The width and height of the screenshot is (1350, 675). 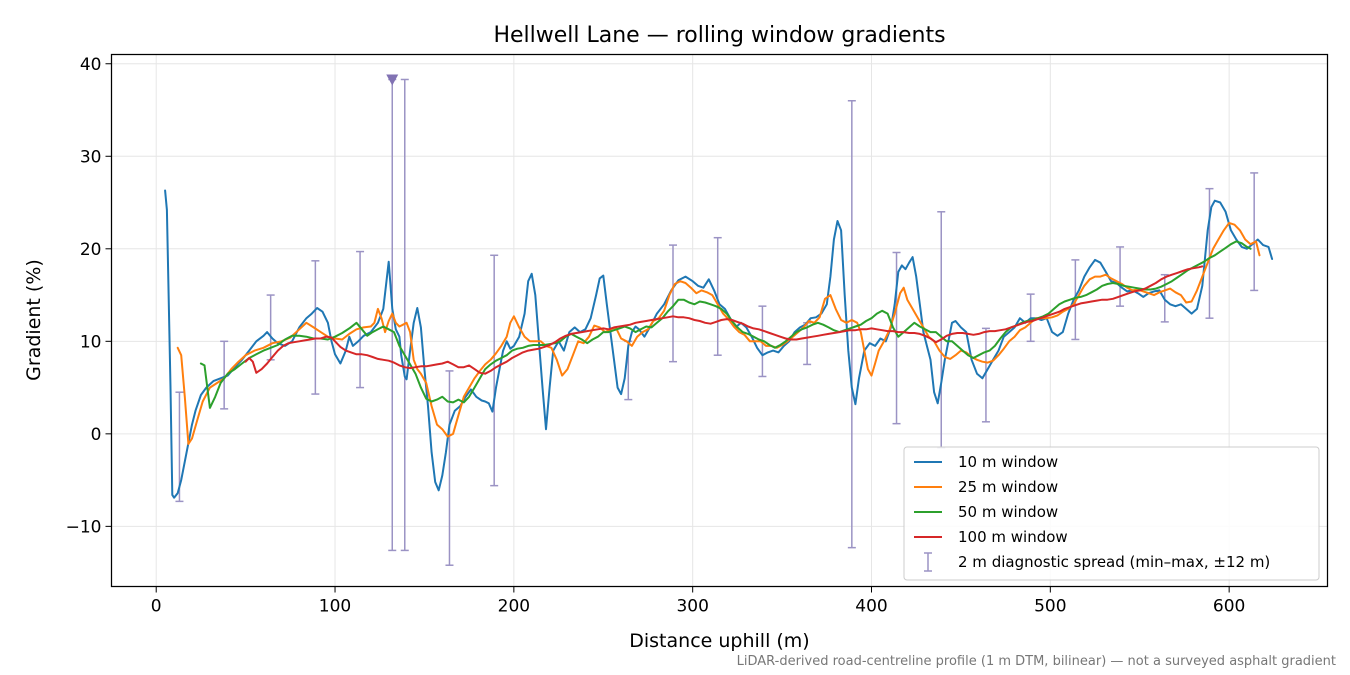 I want to click on y-tick-label: −10, so click(x=84, y=527).